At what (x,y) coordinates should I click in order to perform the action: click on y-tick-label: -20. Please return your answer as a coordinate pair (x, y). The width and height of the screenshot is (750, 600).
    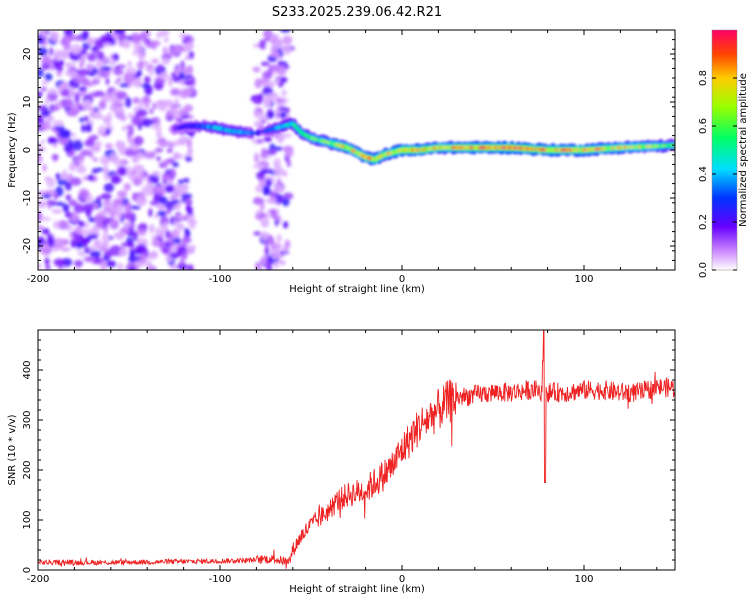
    Looking at the image, I should click on (27, 246).